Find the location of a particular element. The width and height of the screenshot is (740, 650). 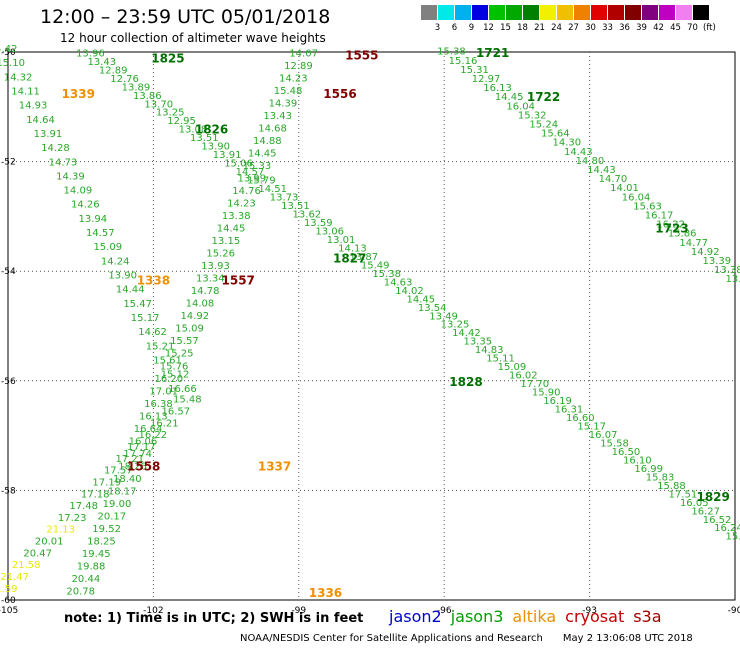

wave-height-value: 14.32 is located at coordinates (18, 77).